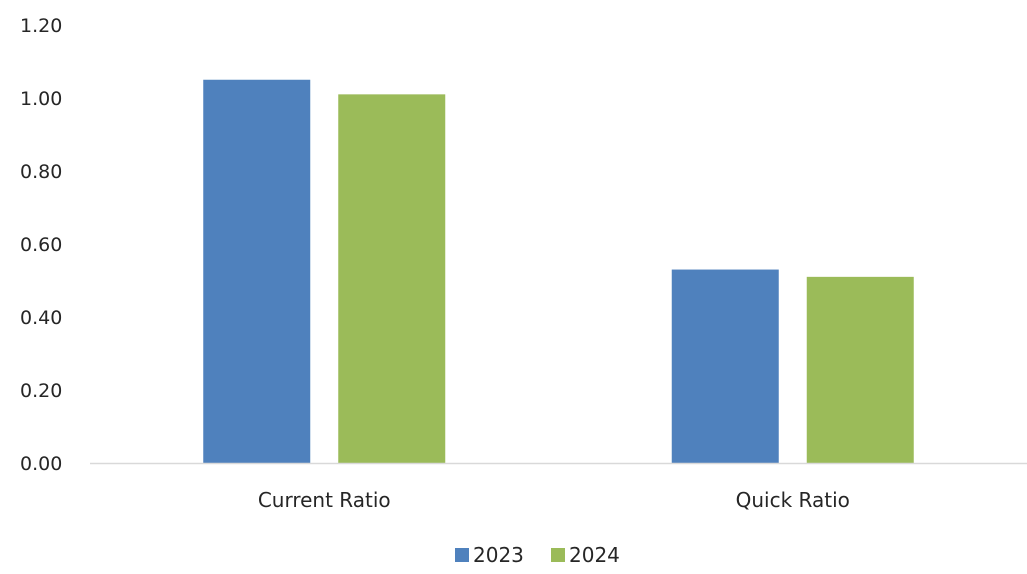 Image resolution: width=1027 pixels, height=574 pixels. I want to click on bar-2024-current-ratio, so click(392, 278).